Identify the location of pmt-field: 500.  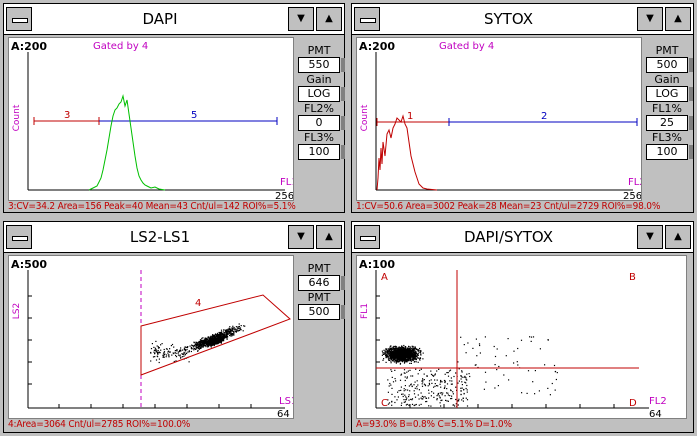
(669, 65).